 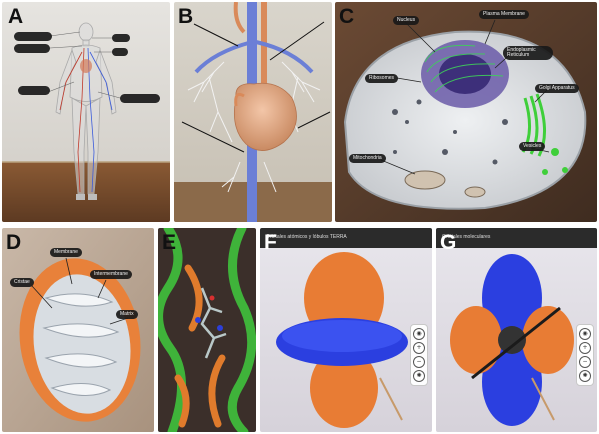 What do you see at coordinates (169, 242) in the screenshot?
I see `panel-label-e: E` at bounding box center [169, 242].